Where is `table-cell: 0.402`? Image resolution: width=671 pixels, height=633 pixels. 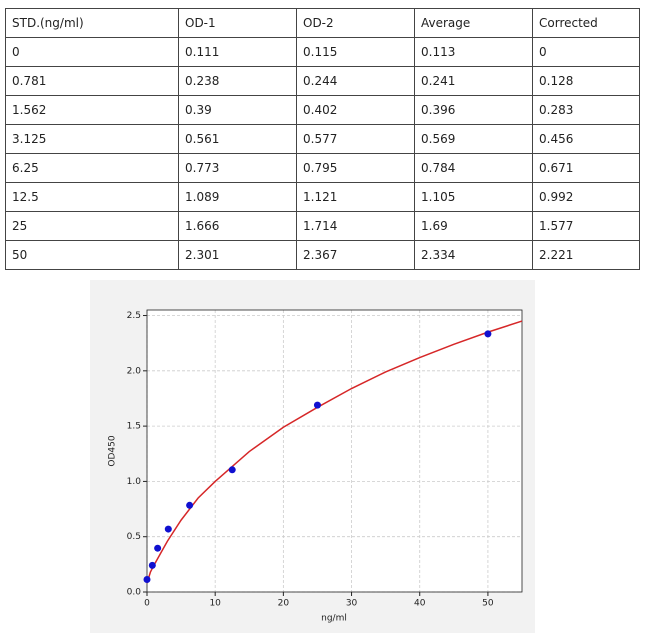
table-cell: 0.402 is located at coordinates (355, 110).